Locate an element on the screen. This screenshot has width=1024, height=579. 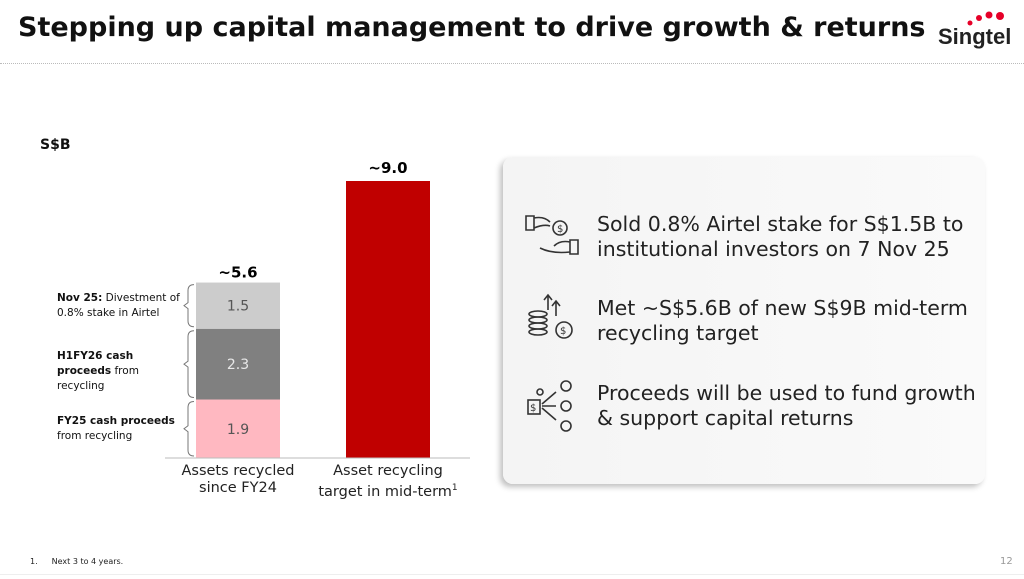
footnote-text: Next 3 to 4 years. is located at coordinates (87, 561).